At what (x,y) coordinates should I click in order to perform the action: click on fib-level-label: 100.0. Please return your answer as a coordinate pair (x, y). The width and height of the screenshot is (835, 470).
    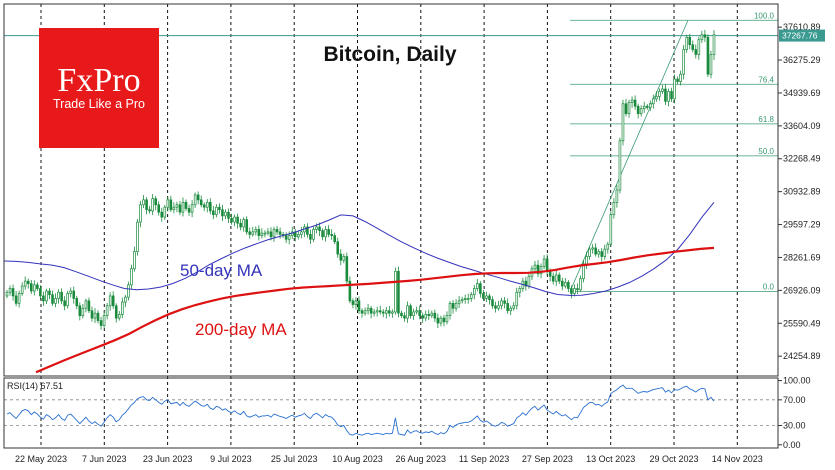
    Looking at the image, I should click on (764, 15).